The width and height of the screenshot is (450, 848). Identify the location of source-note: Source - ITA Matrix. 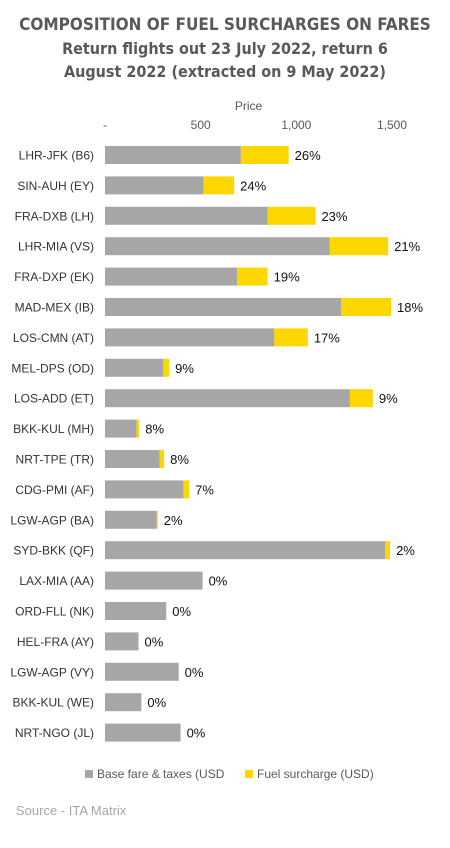
(71, 810).